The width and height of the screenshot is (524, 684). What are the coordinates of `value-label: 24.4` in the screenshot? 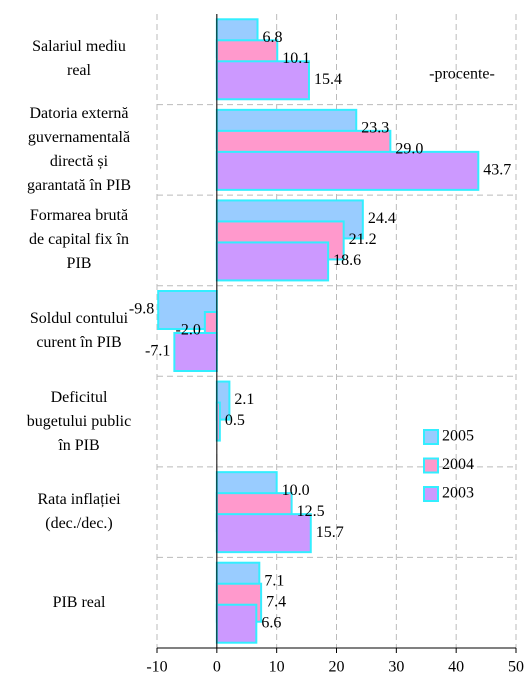 It's located at (382, 218).